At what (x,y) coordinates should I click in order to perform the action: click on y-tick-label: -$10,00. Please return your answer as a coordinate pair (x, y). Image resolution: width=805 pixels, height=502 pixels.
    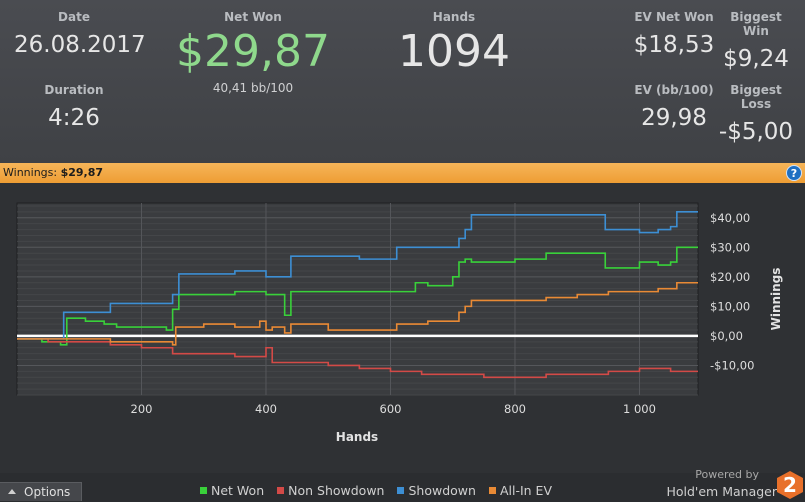
    Looking at the image, I should click on (732, 365).